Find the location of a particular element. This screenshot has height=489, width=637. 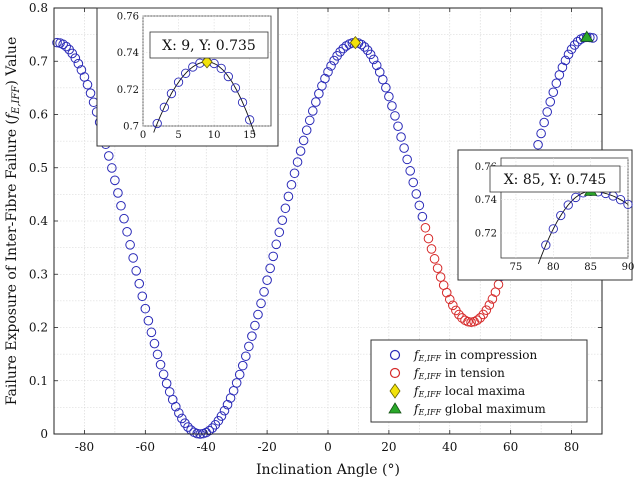

inset-x-tick-label: 10 is located at coordinates (214, 135).